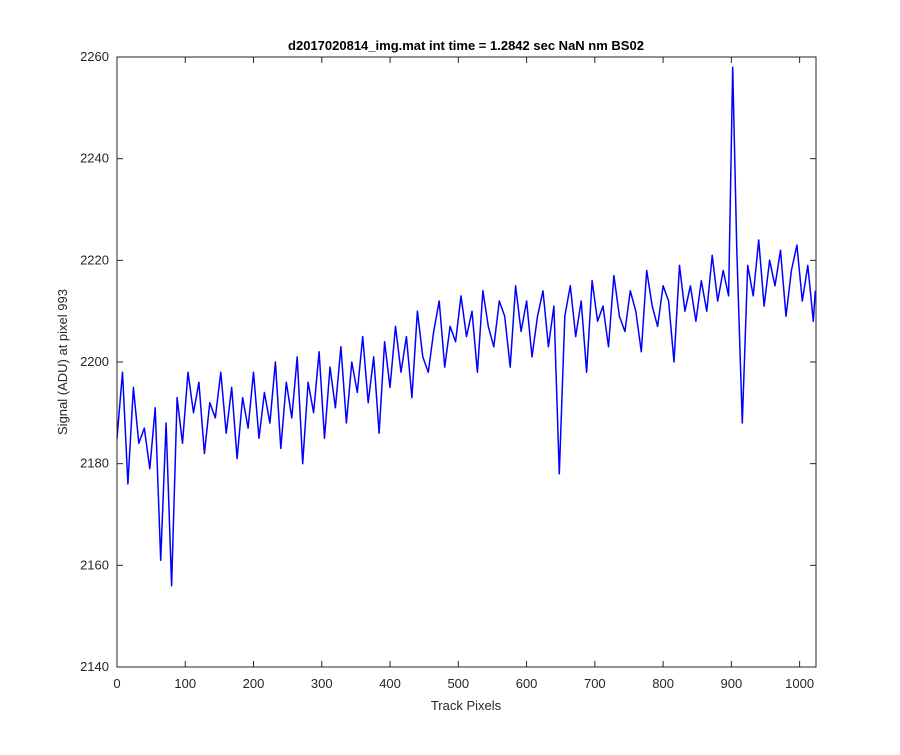 The image size is (900, 755). Describe the element at coordinates (390, 683) in the screenshot. I see `x-tick-label: 400` at that location.